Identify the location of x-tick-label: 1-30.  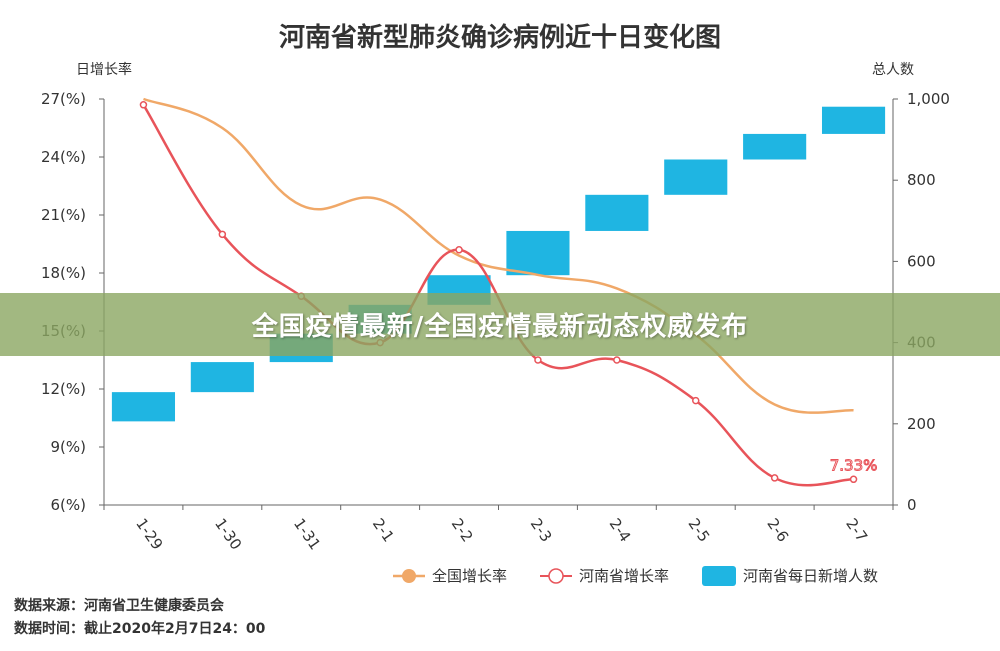
(228, 534).